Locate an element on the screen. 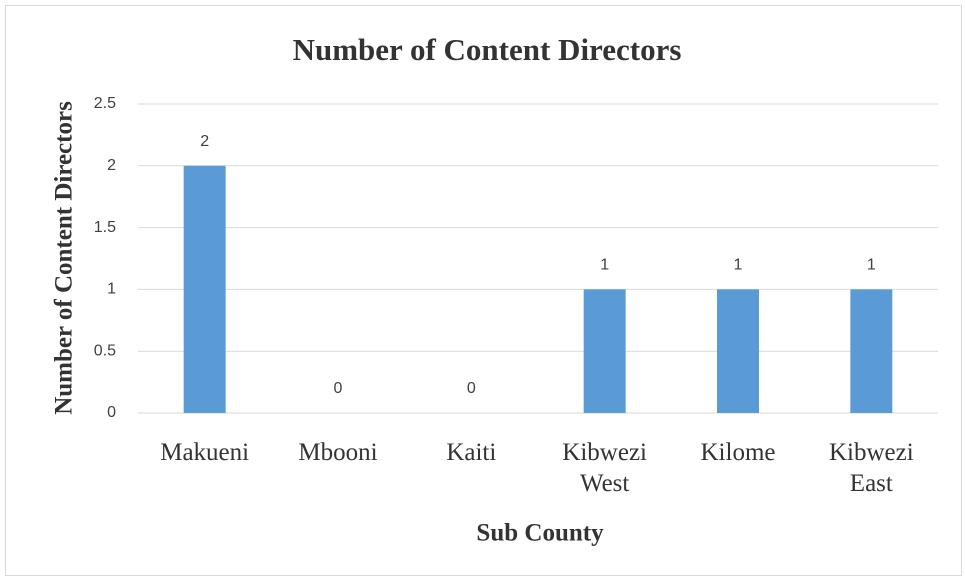  x-tick-label: Kilome is located at coordinates (738, 452).